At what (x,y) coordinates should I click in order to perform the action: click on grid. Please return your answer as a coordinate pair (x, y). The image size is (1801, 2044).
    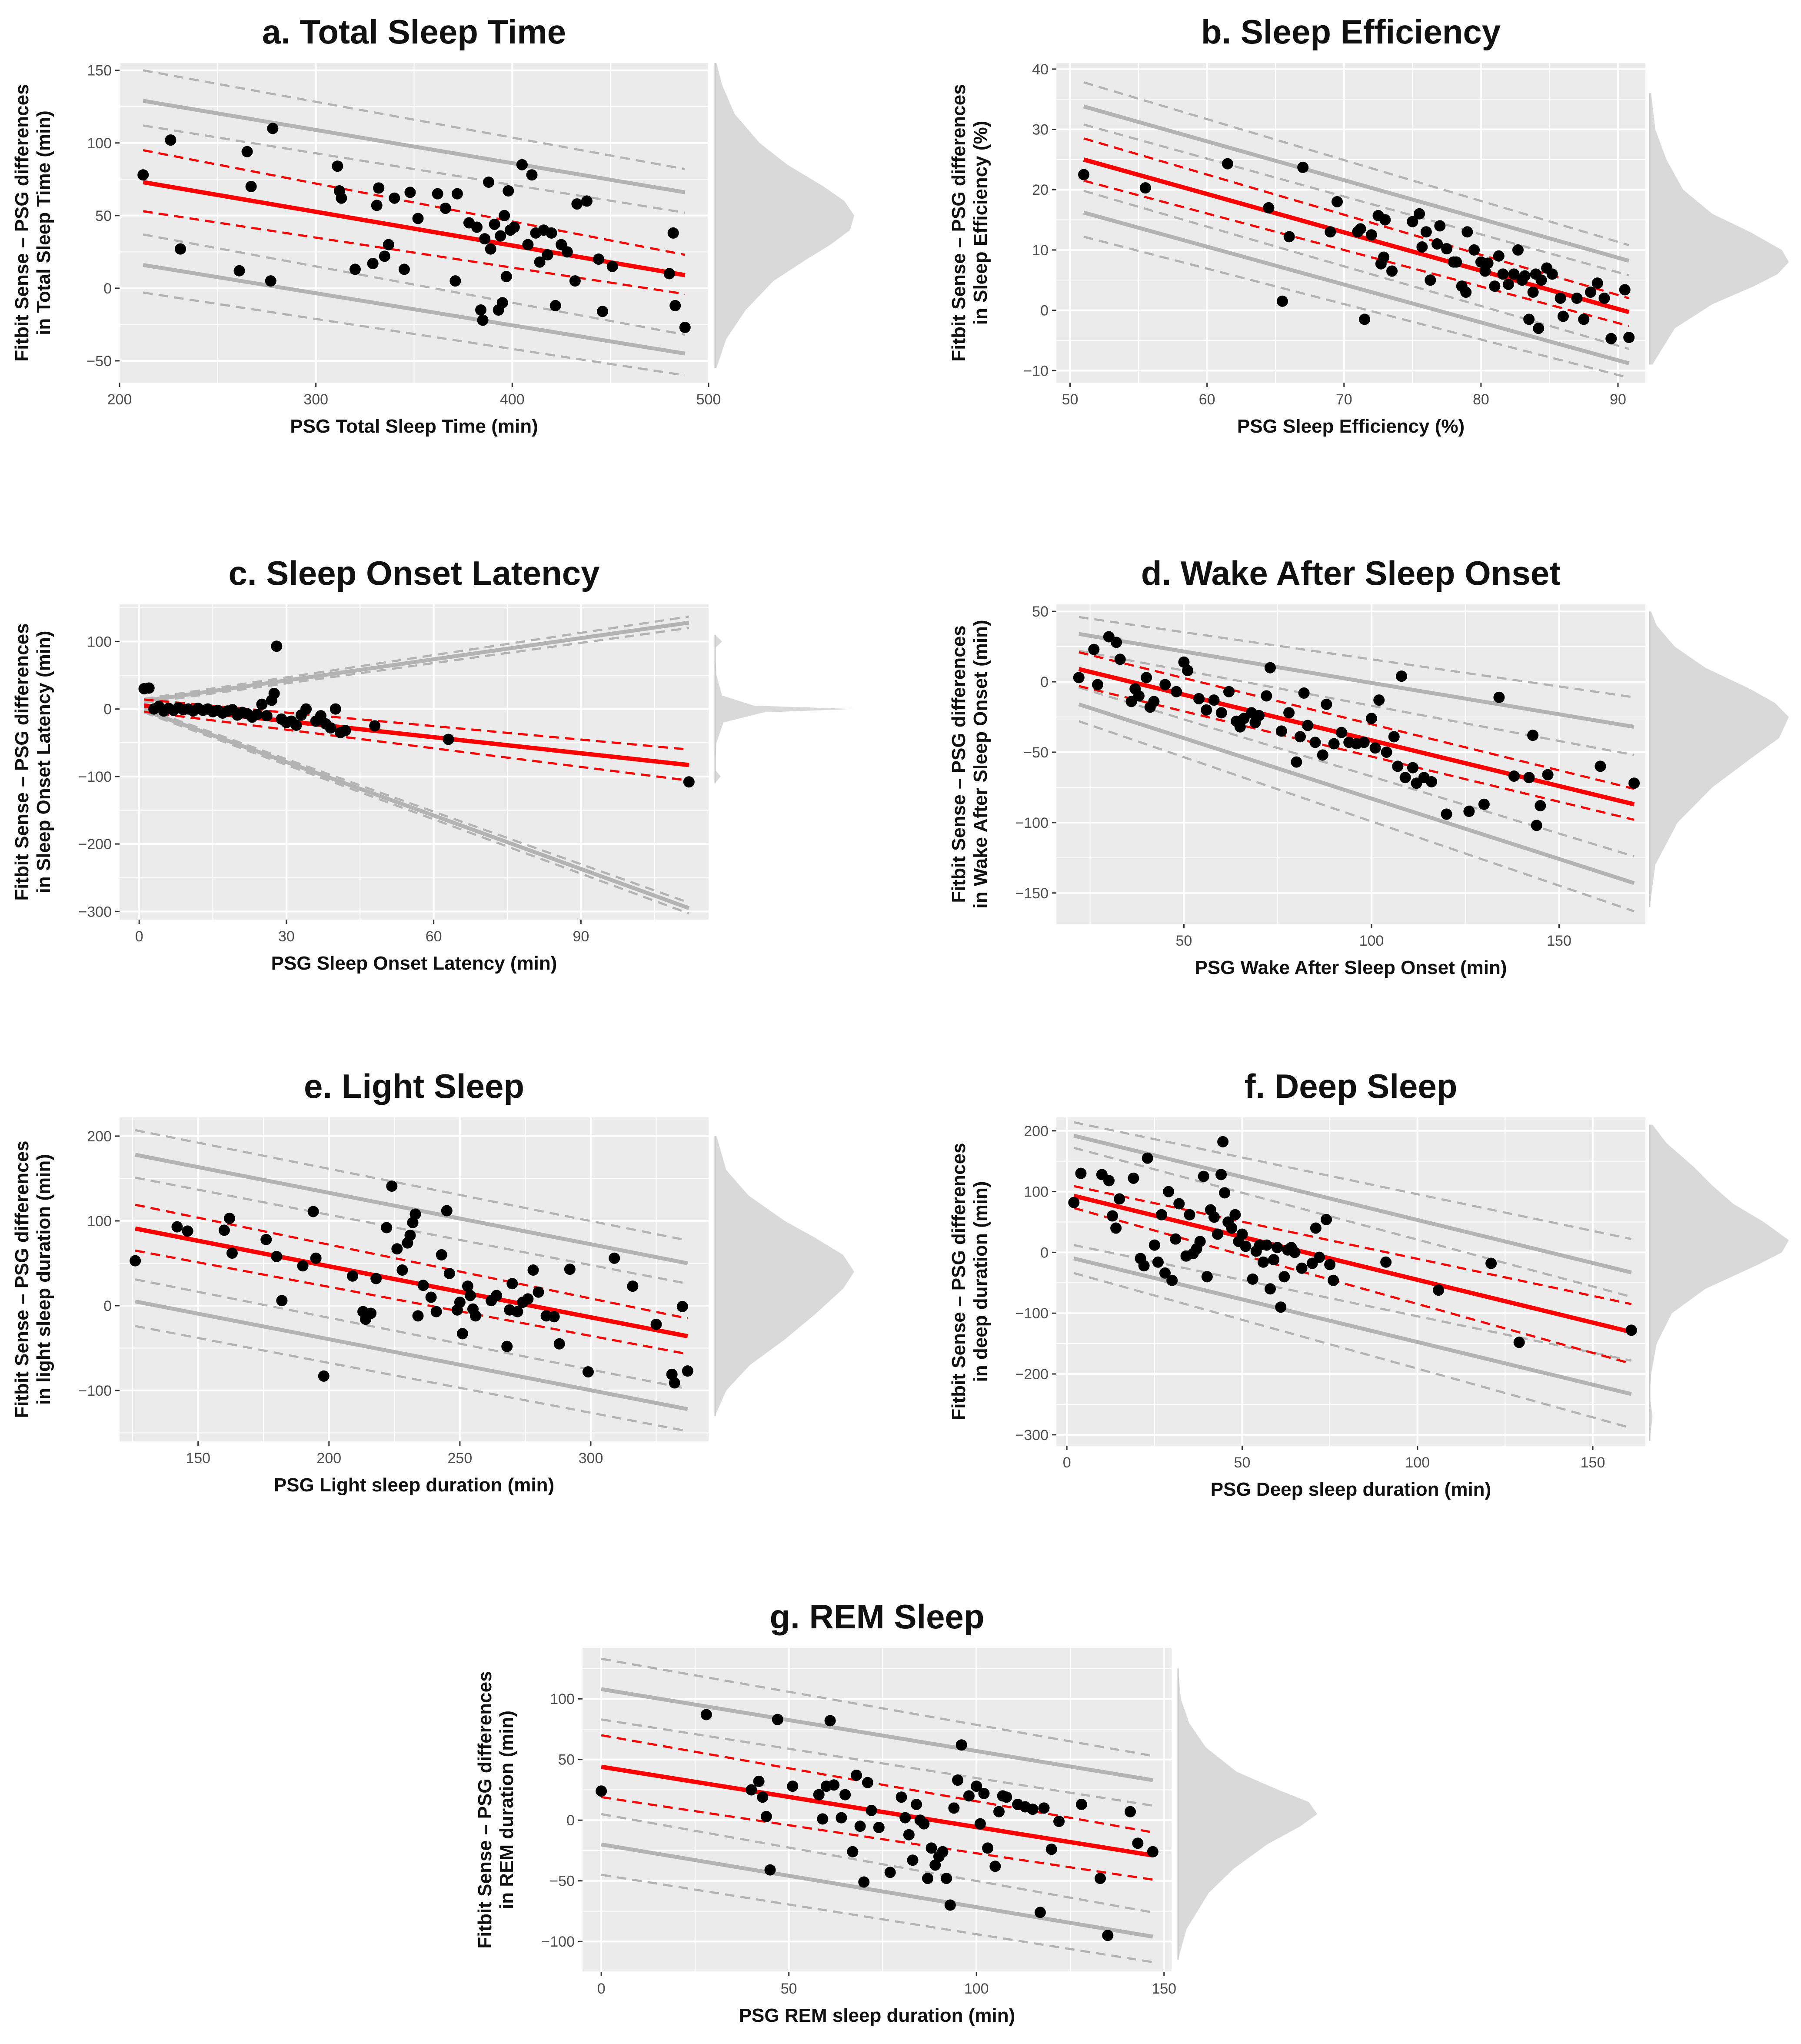
    Looking at the image, I should click on (877, 1810).